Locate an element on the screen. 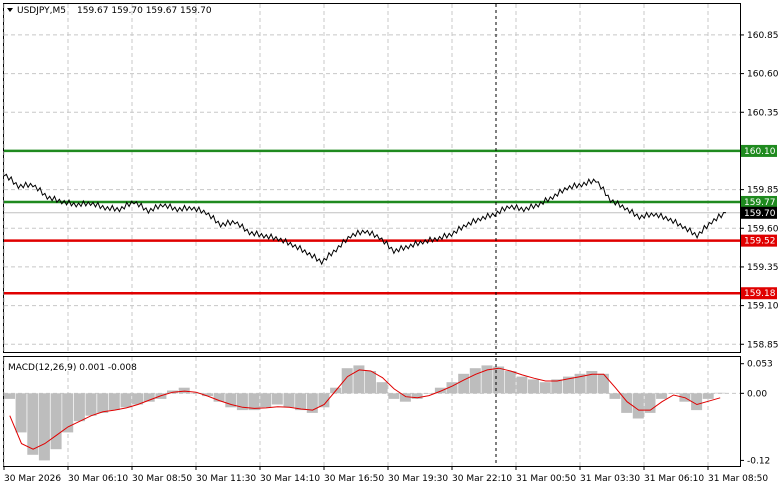  price-tick-label: 159.60 is located at coordinates (763, 229).